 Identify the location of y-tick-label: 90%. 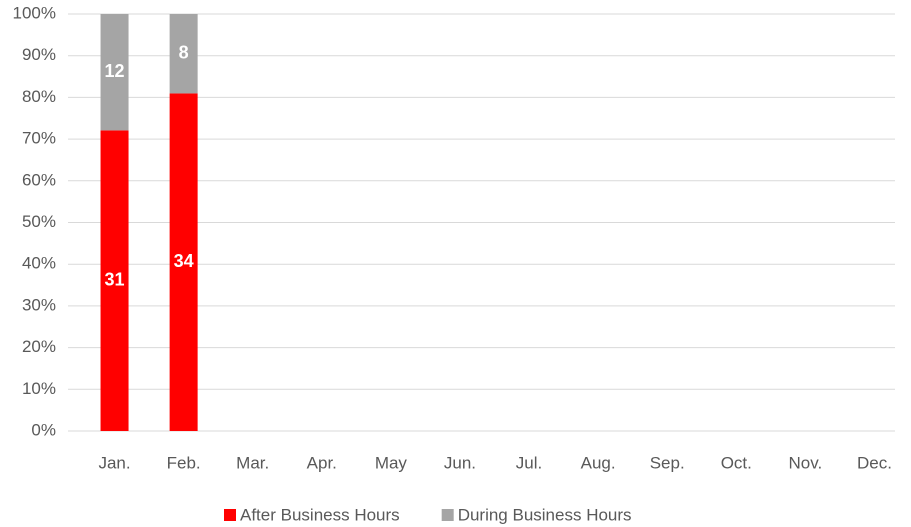
(39, 54).